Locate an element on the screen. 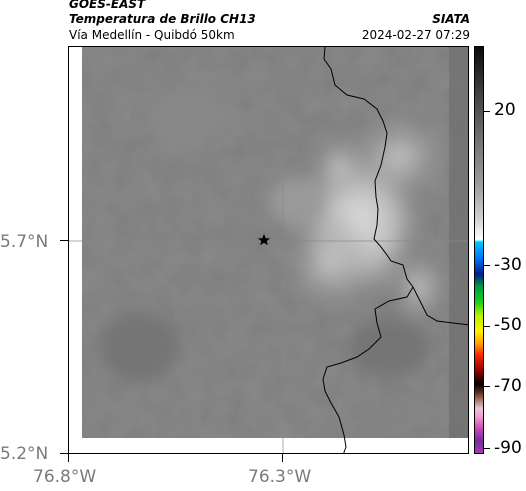 The width and height of the screenshot is (526, 491). lon-label-1: 76.8°W is located at coordinates (65, 477).